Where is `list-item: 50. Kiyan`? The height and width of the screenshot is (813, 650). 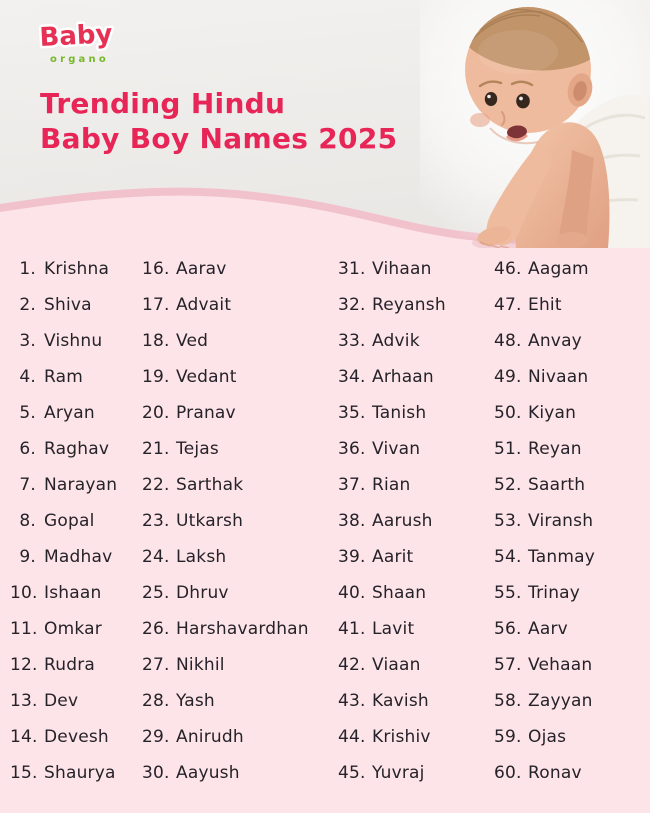
list-item: 50. Kiyan is located at coordinates (572, 413).